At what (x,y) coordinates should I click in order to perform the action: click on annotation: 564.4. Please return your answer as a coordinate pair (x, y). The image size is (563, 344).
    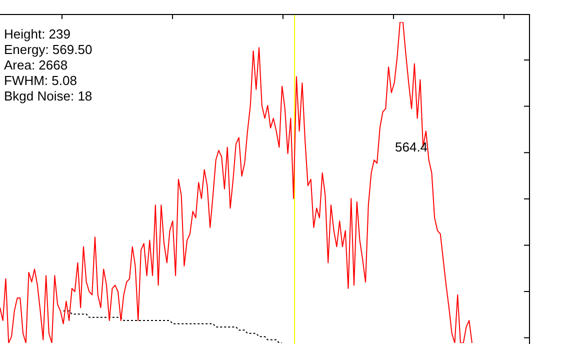
    Looking at the image, I should click on (411, 147).